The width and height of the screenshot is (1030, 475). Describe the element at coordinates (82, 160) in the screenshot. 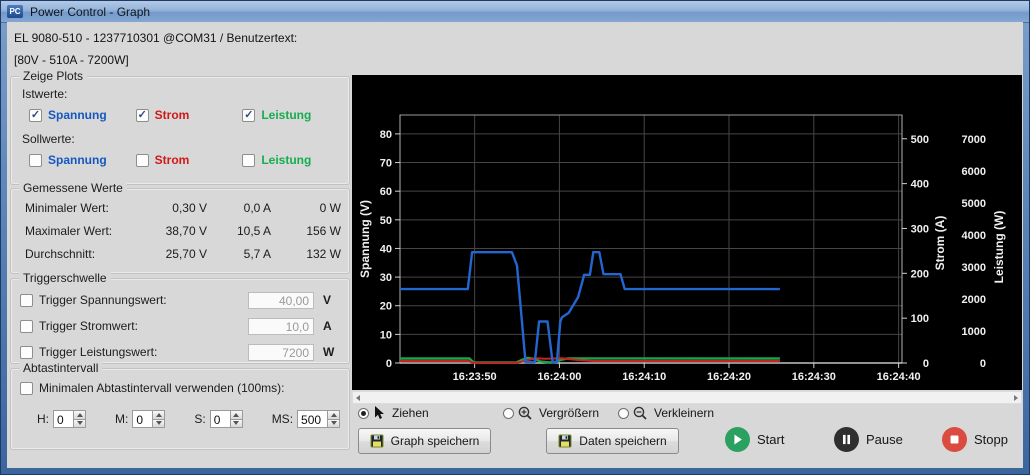

I see `checkbox-sollwert-spannung: Spannung` at that location.